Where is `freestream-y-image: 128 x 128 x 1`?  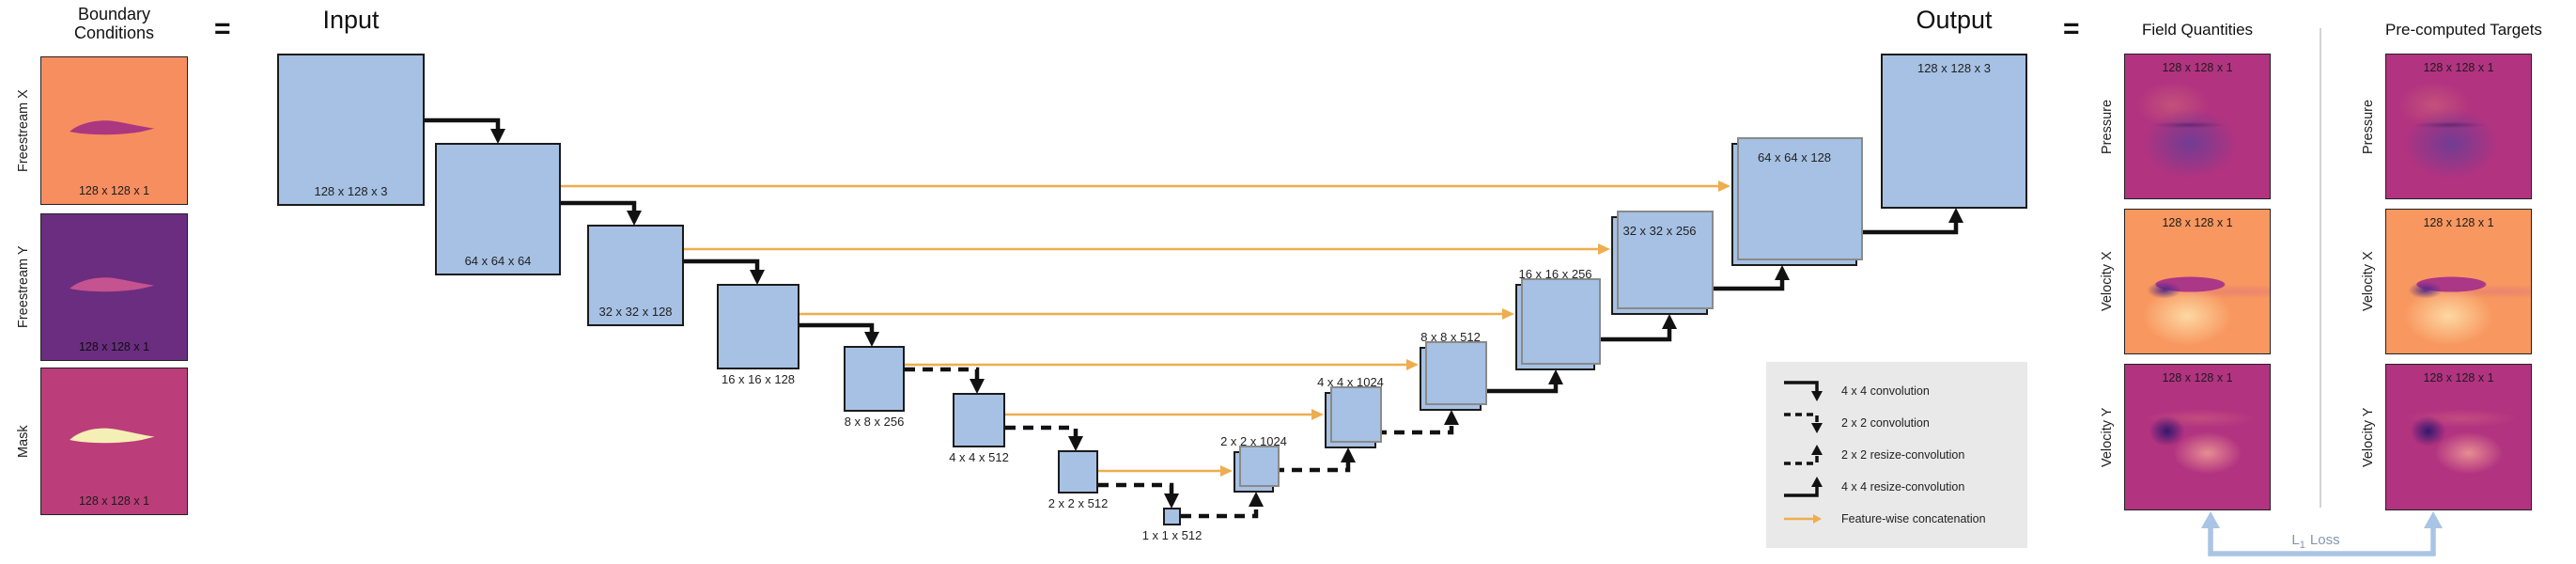
freestream-y-image: 128 x 128 x 1 is located at coordinates (114, 287).